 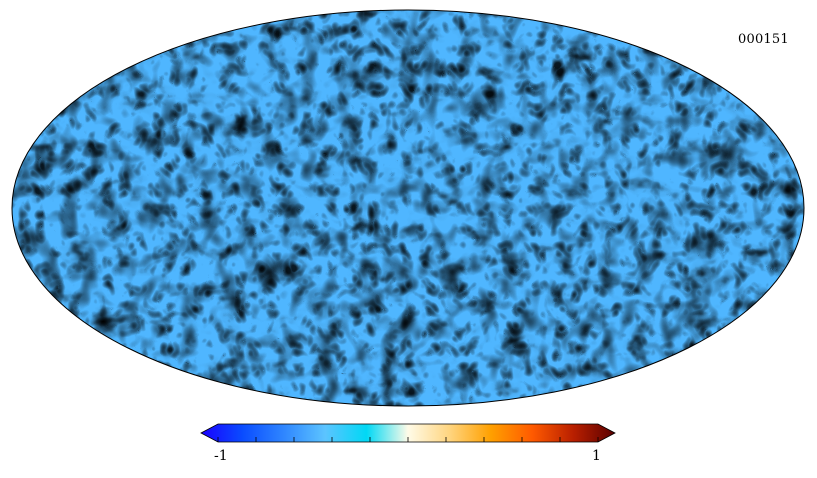 What do you see at coordinates (221, 456) in the screenshot?
I see `colorbar-min-label: -1` at bounding box center [221, 456].